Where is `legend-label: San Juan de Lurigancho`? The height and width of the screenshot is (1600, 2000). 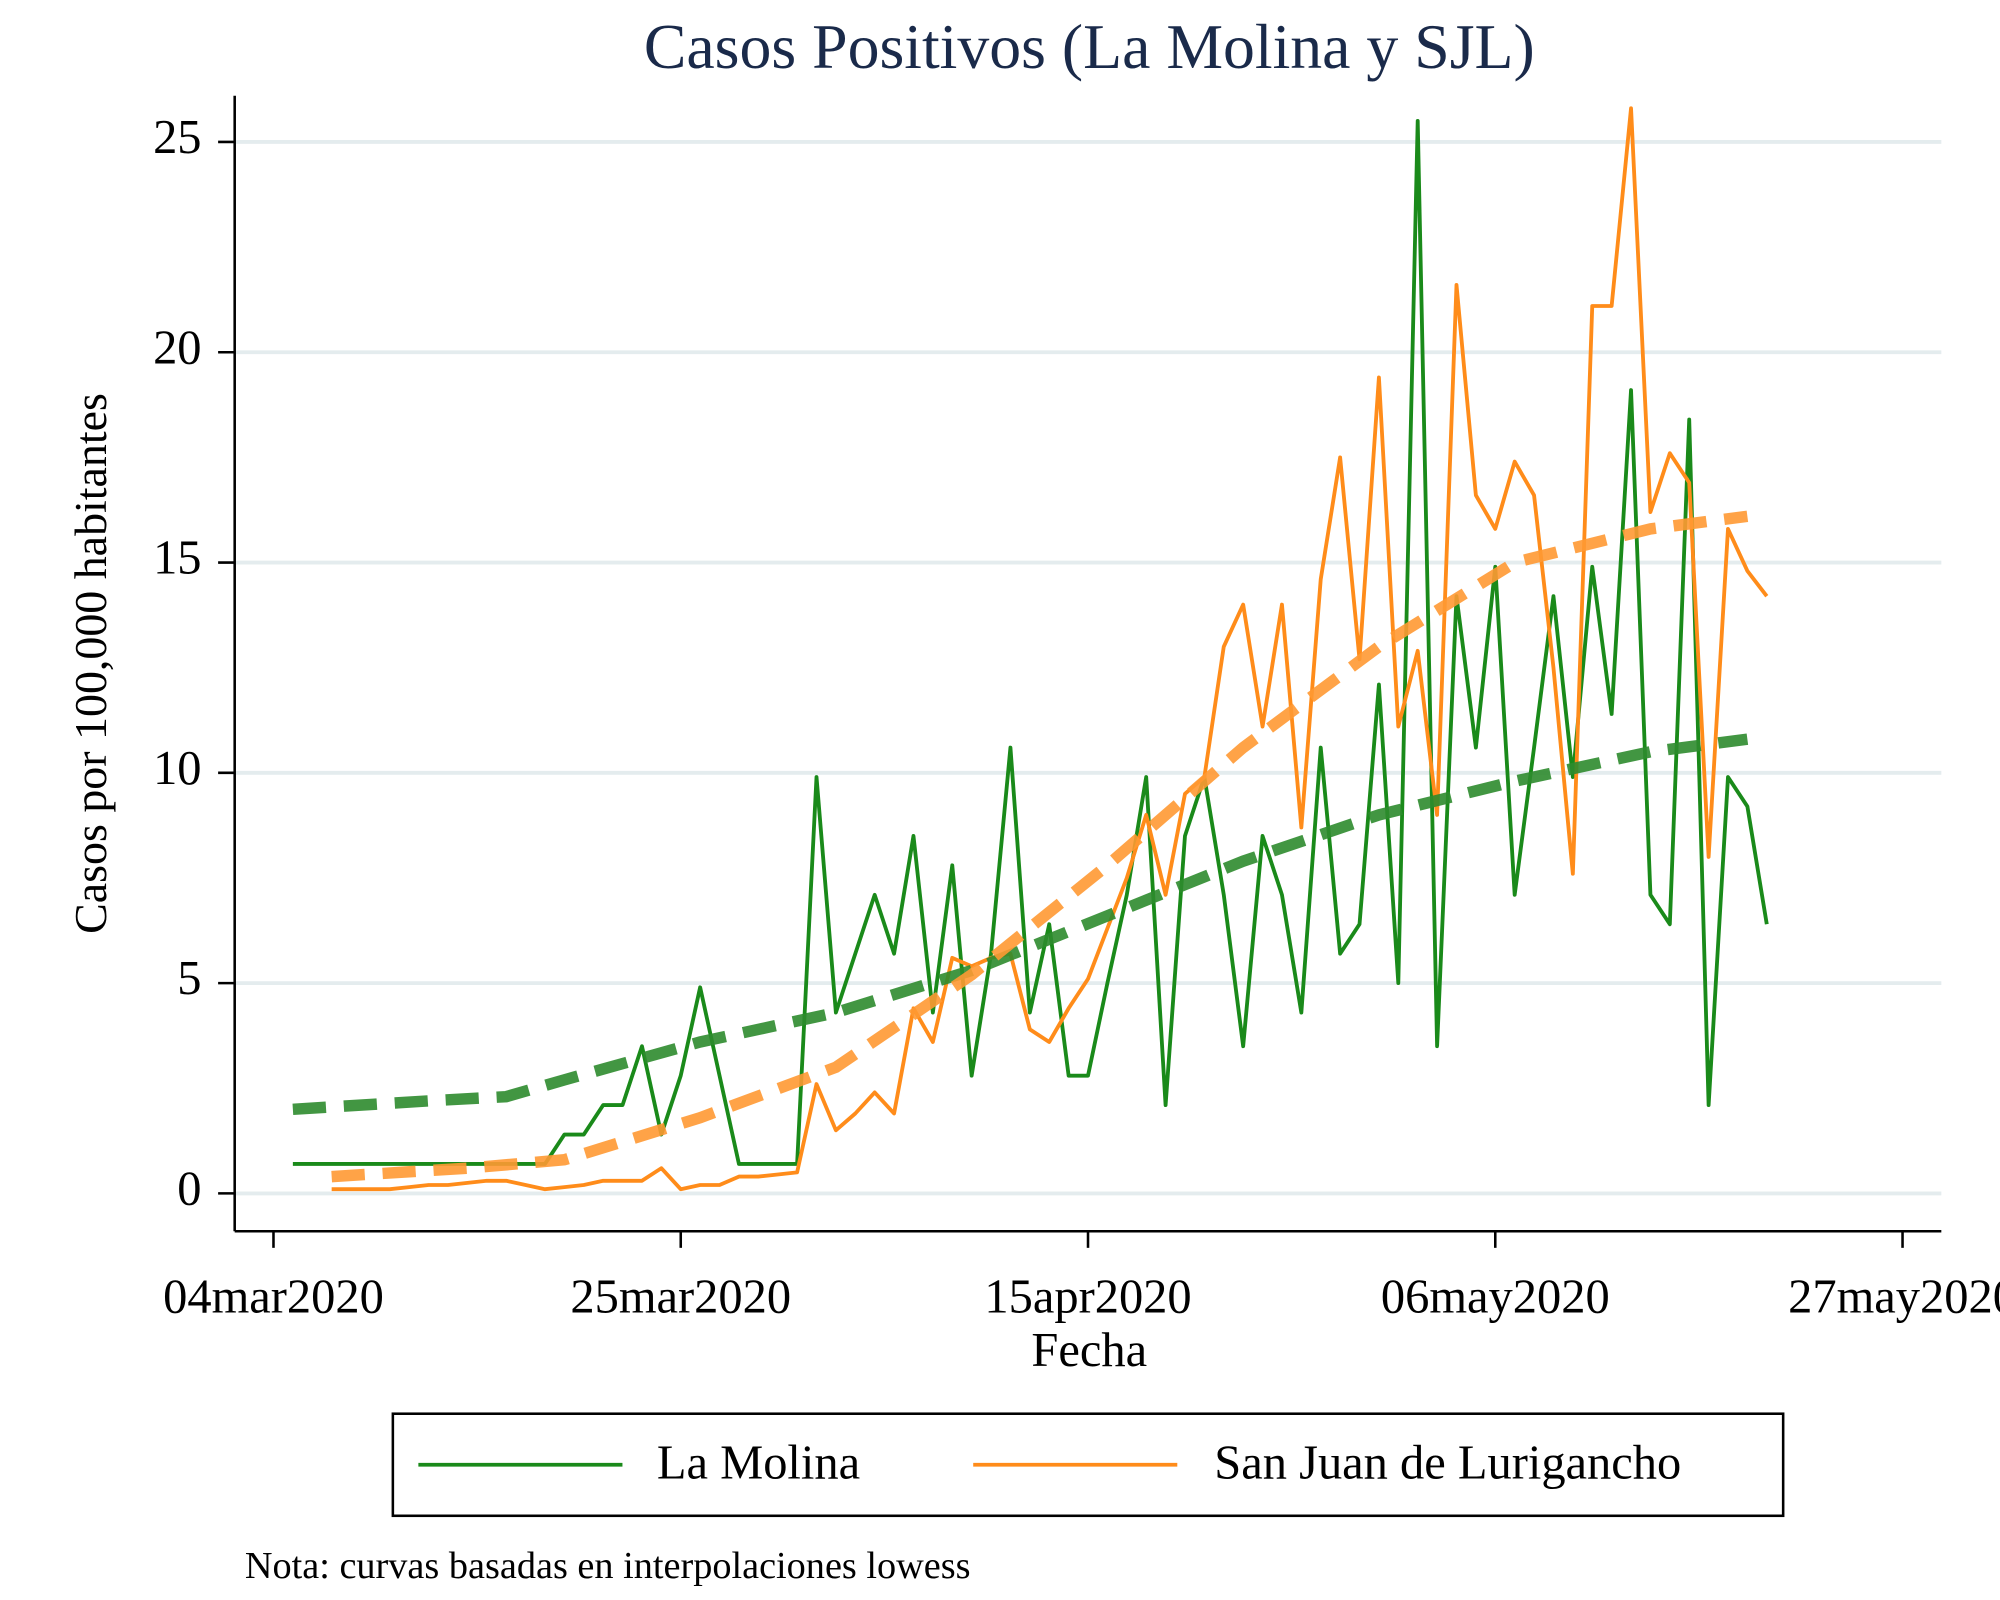 legend-label: San Juan de Lurigancho is located at coordinates (1447, 1462).